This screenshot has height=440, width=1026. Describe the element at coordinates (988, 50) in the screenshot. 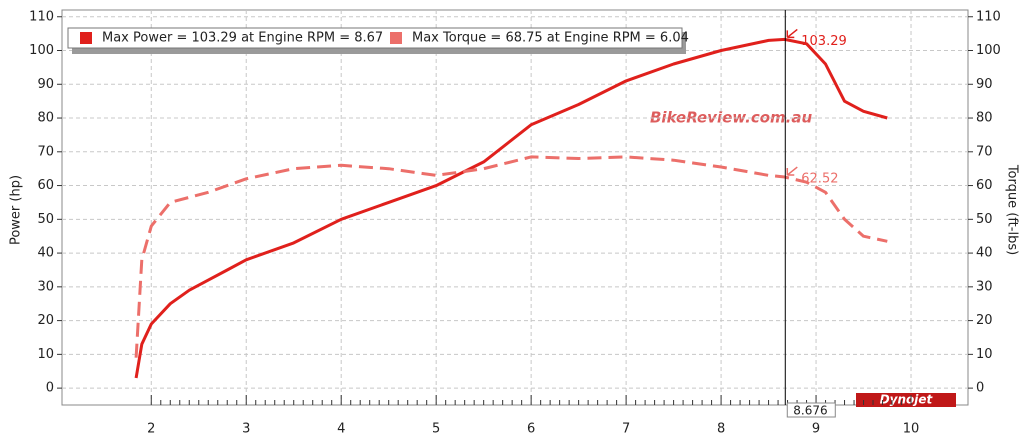

I see `y2-tick-label: 100` at that location.